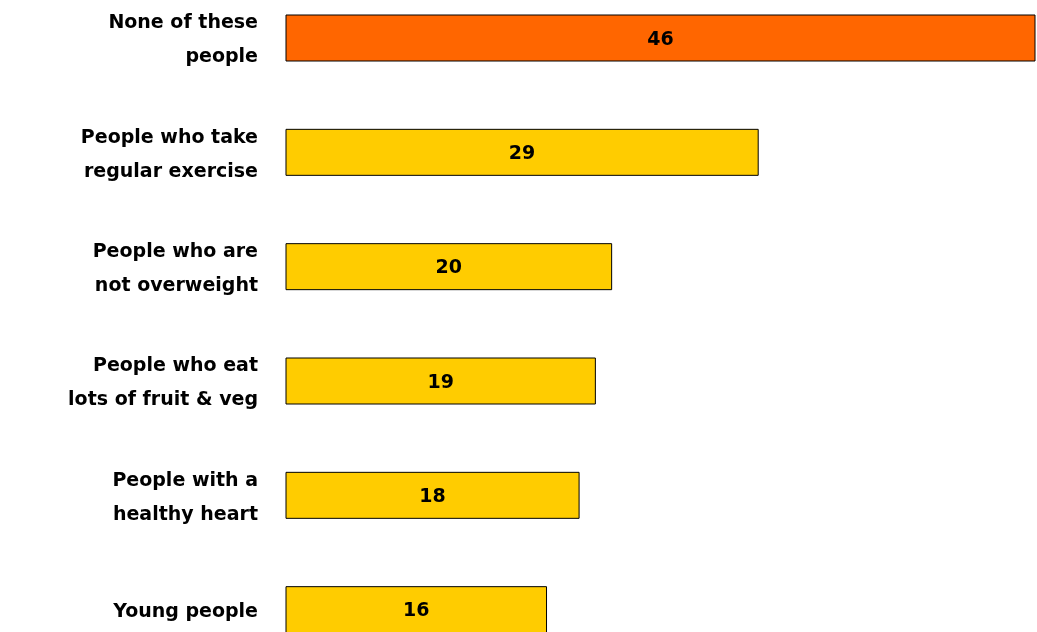 Image resolution: width=1037 pixels, height=632 pixels. What do you see at coordinates (169, 152) in the screenshot?
I see `y-tick-label: People who take regular exercise` at bounding box center [169, 152].